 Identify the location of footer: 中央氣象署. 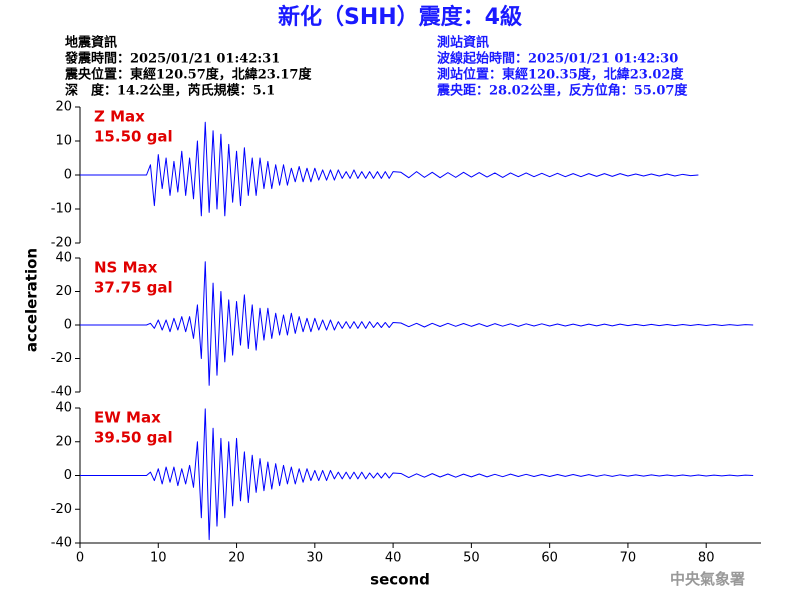
(707, 579).